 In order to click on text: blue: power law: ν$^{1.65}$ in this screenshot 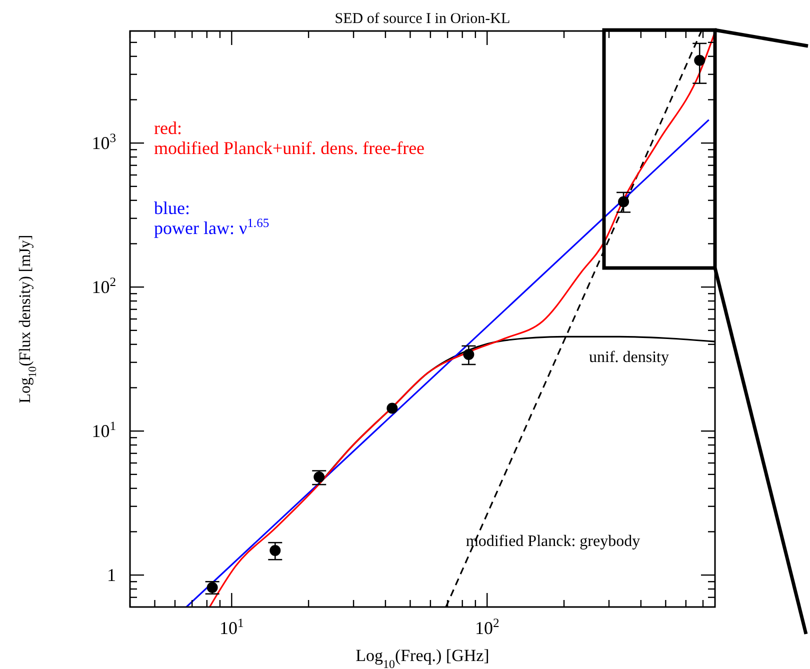, I will do `click(212, 218)`.